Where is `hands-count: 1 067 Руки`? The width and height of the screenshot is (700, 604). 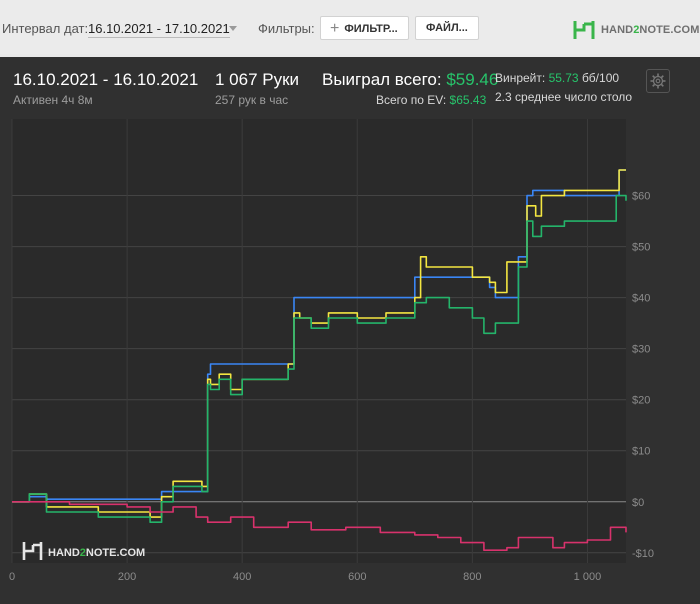
hands-count: 1 067 Руки is located at coordinates (257, 79).